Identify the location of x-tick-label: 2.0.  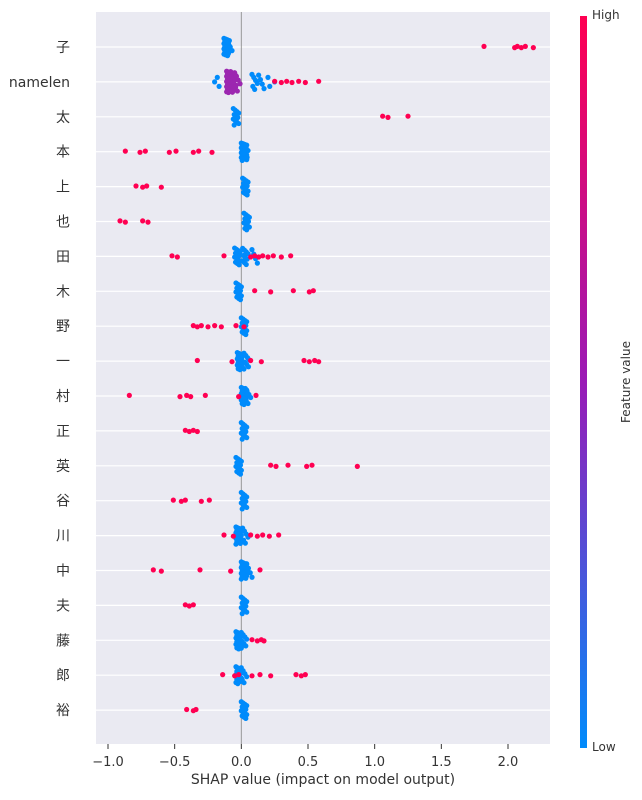
(508, 762).